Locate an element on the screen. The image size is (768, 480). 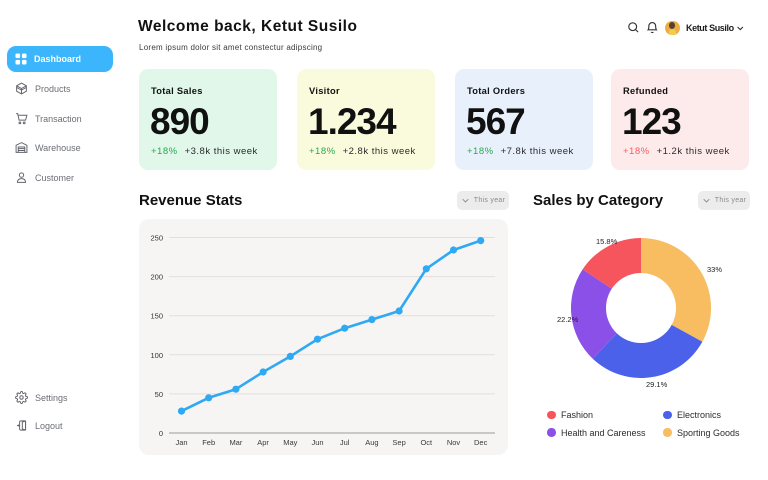
svg-text: Dec is located at coordinates (481, 442).